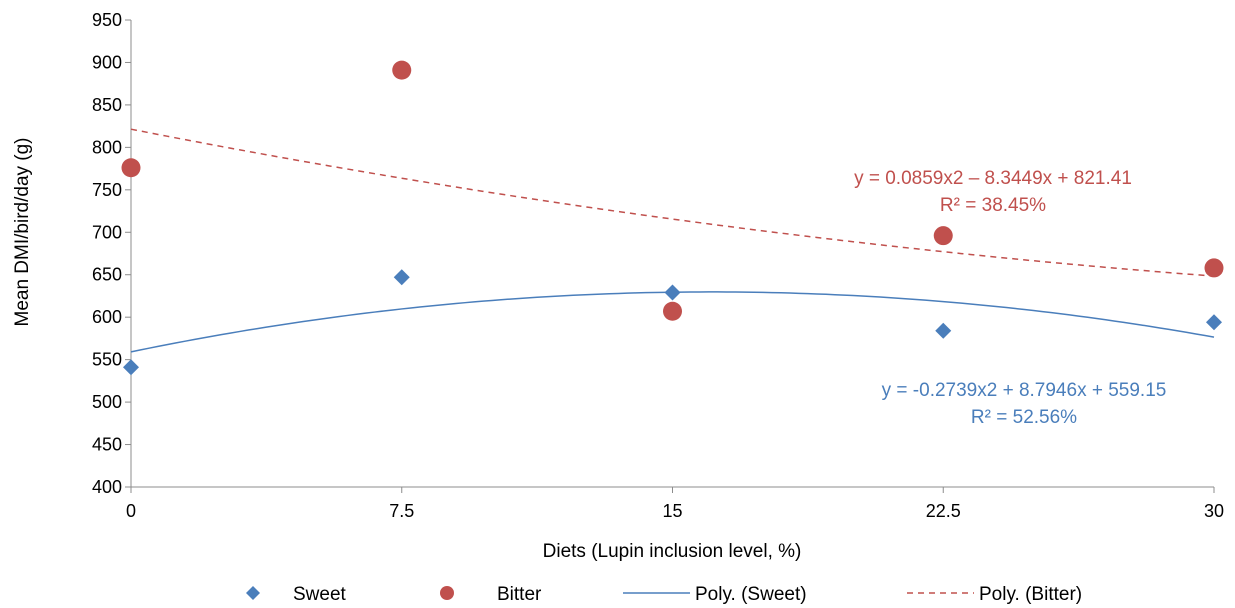 The width and height of the screenshot is (1235, 608). I want to click on y-tick-label: 400, so click(107, 487).